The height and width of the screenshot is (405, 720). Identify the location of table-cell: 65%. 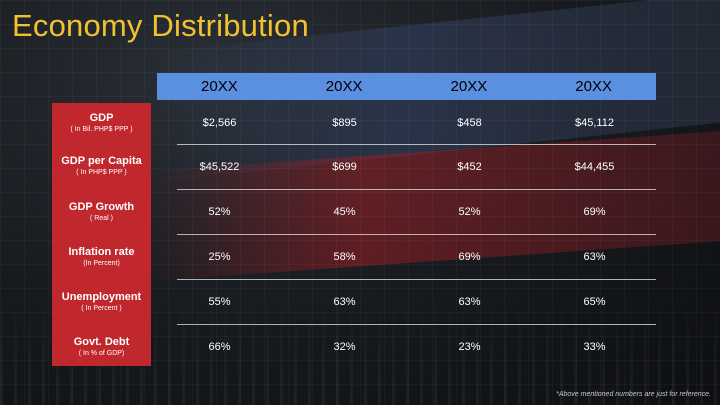
(594, 302).